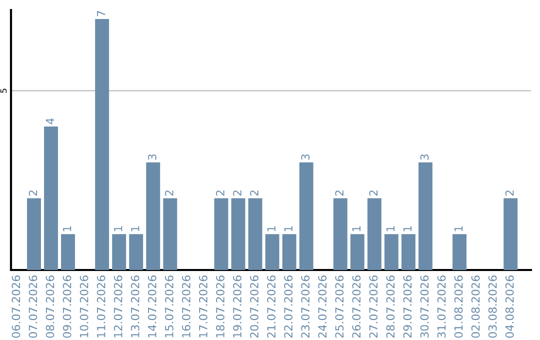 This screenshot has width=540, height=340. What do you see at coordinates (424, 307) in the screenshot?
I see `x-tick-label: 30.07.2026` at bounding box center [424, 307].